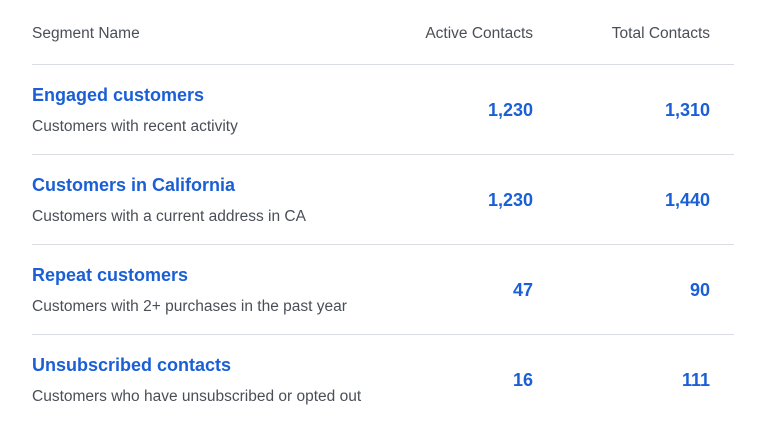  Describe the element at coordinates (695, 380) in the screenshot. I see `total-contacts-value: 111` at that location.